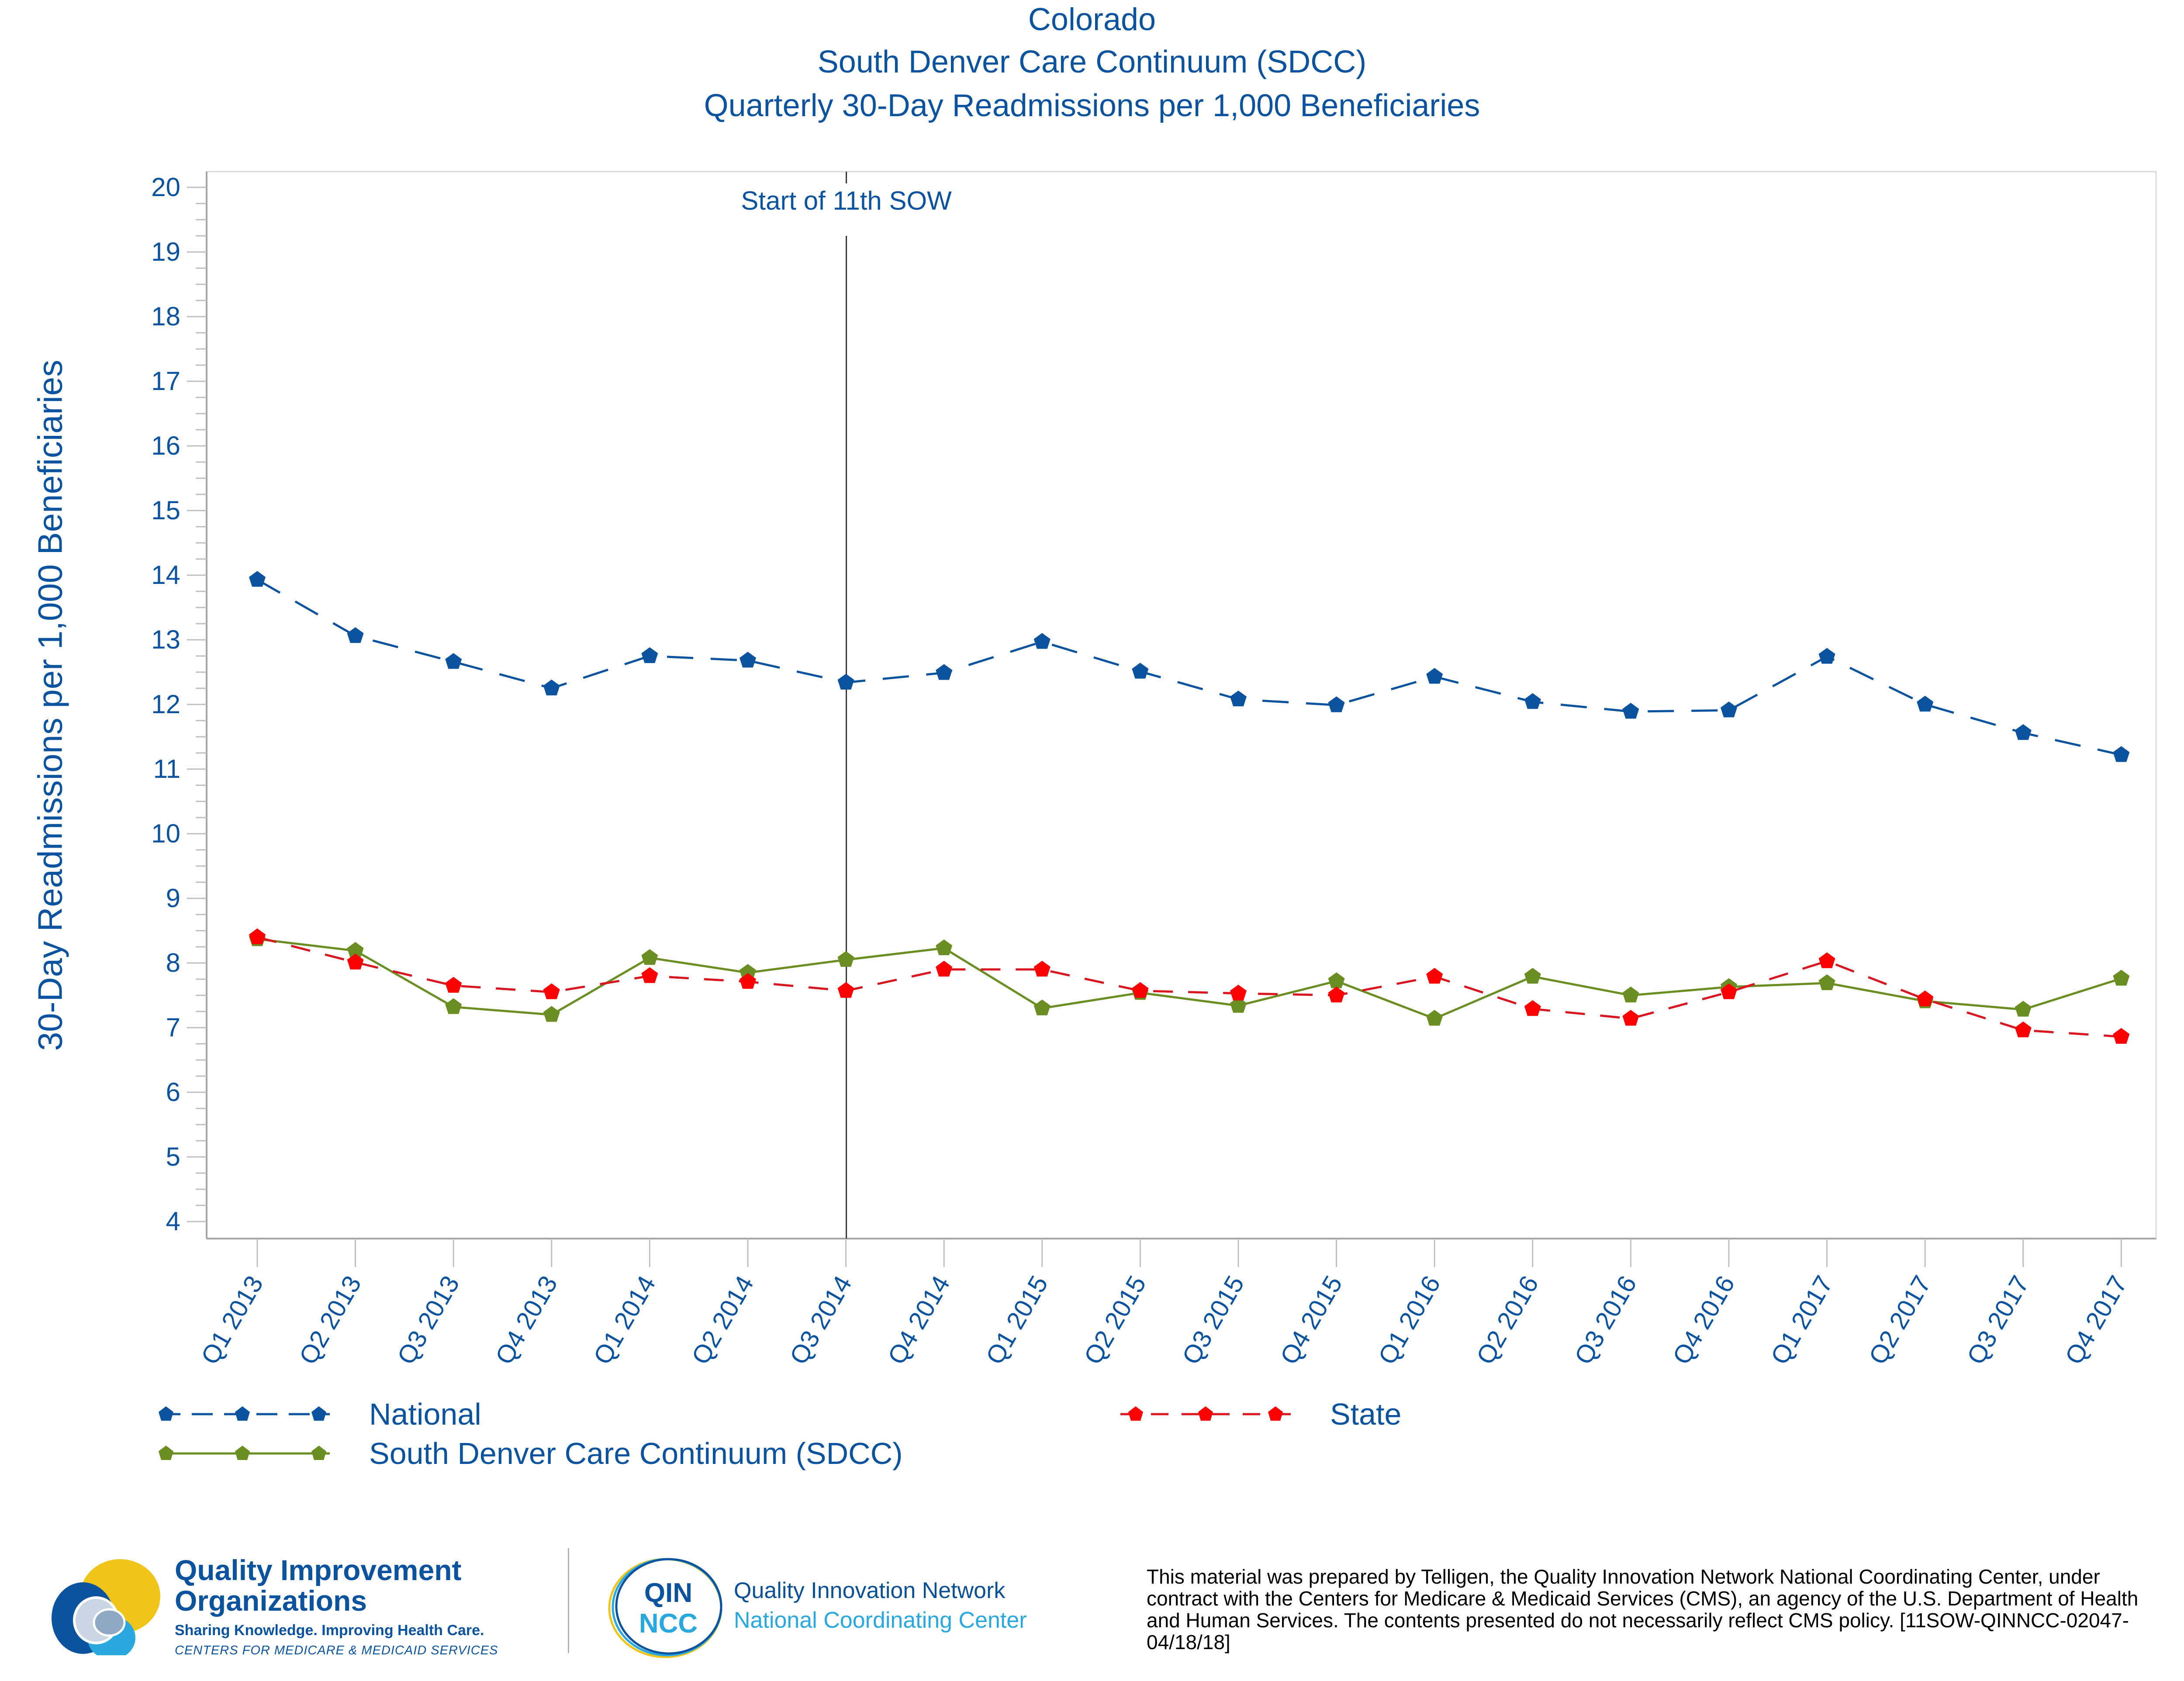  What do you see at coordinates (233, 1320) in the screenshot?
I see `x-tick-label: Q1 2013` at bounding box center [233, 1320].